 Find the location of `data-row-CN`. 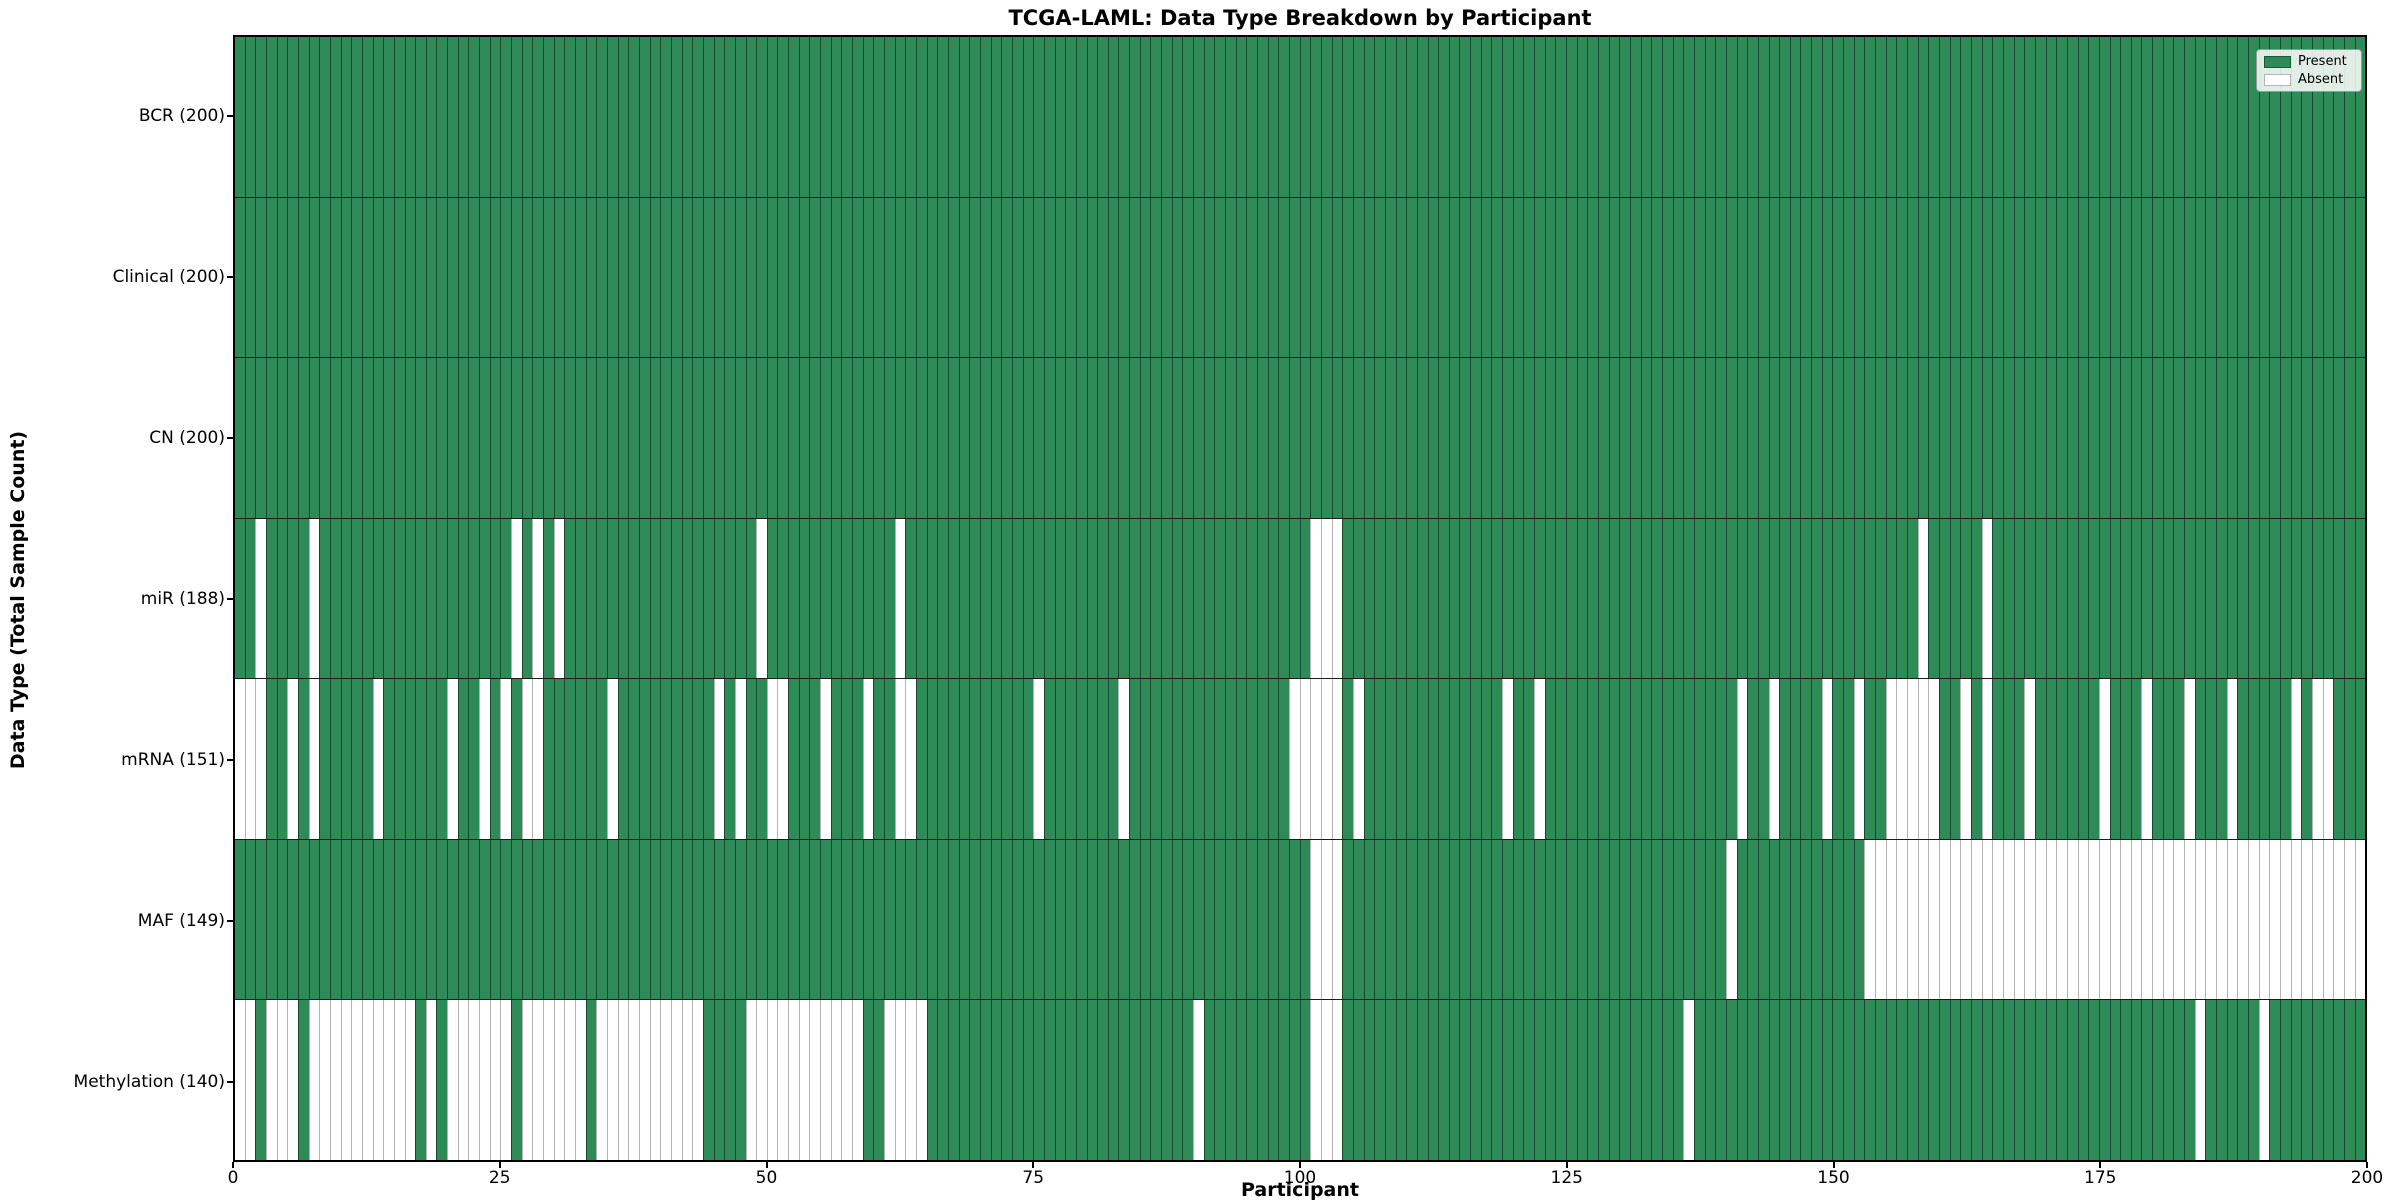

data-row-CN is located at coordinates (1300, 438).